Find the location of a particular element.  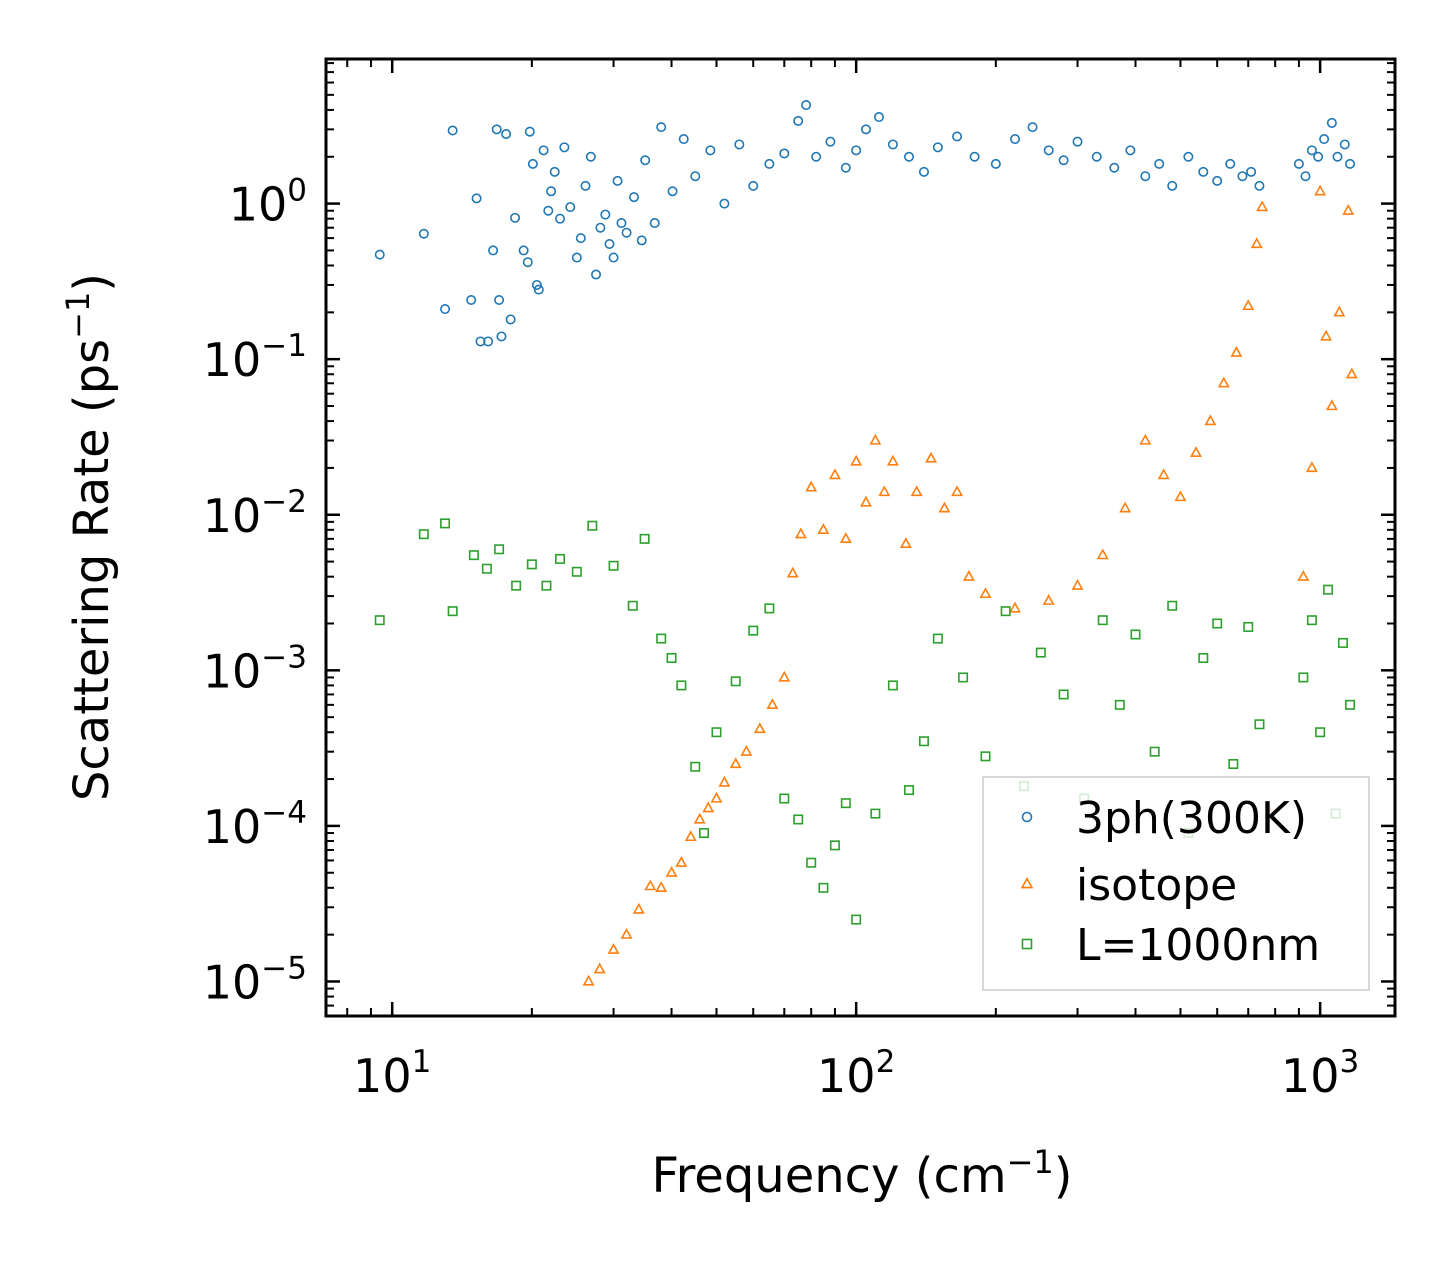

y-tick-label-exponent: −1 is located at coordinates (284, 346).